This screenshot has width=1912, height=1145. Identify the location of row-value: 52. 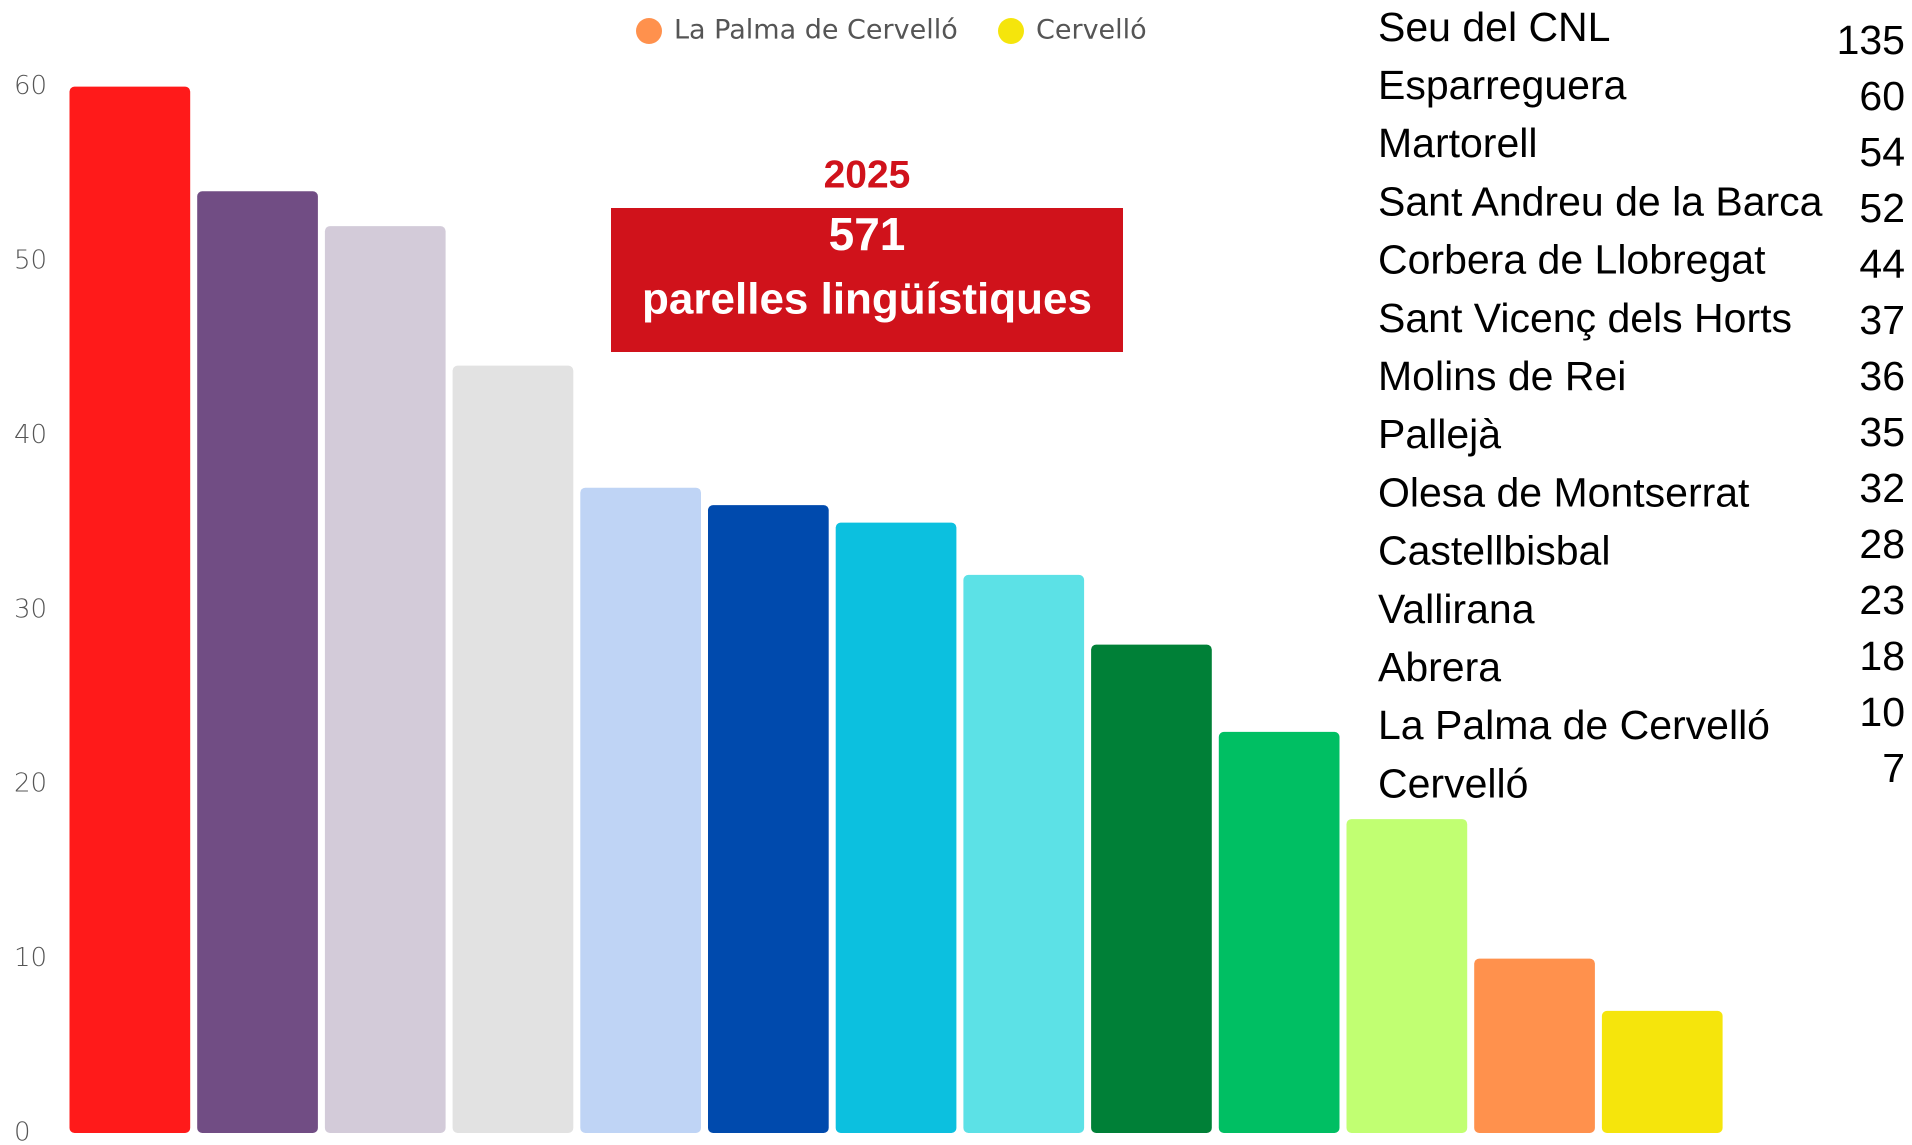
(1882, 208).